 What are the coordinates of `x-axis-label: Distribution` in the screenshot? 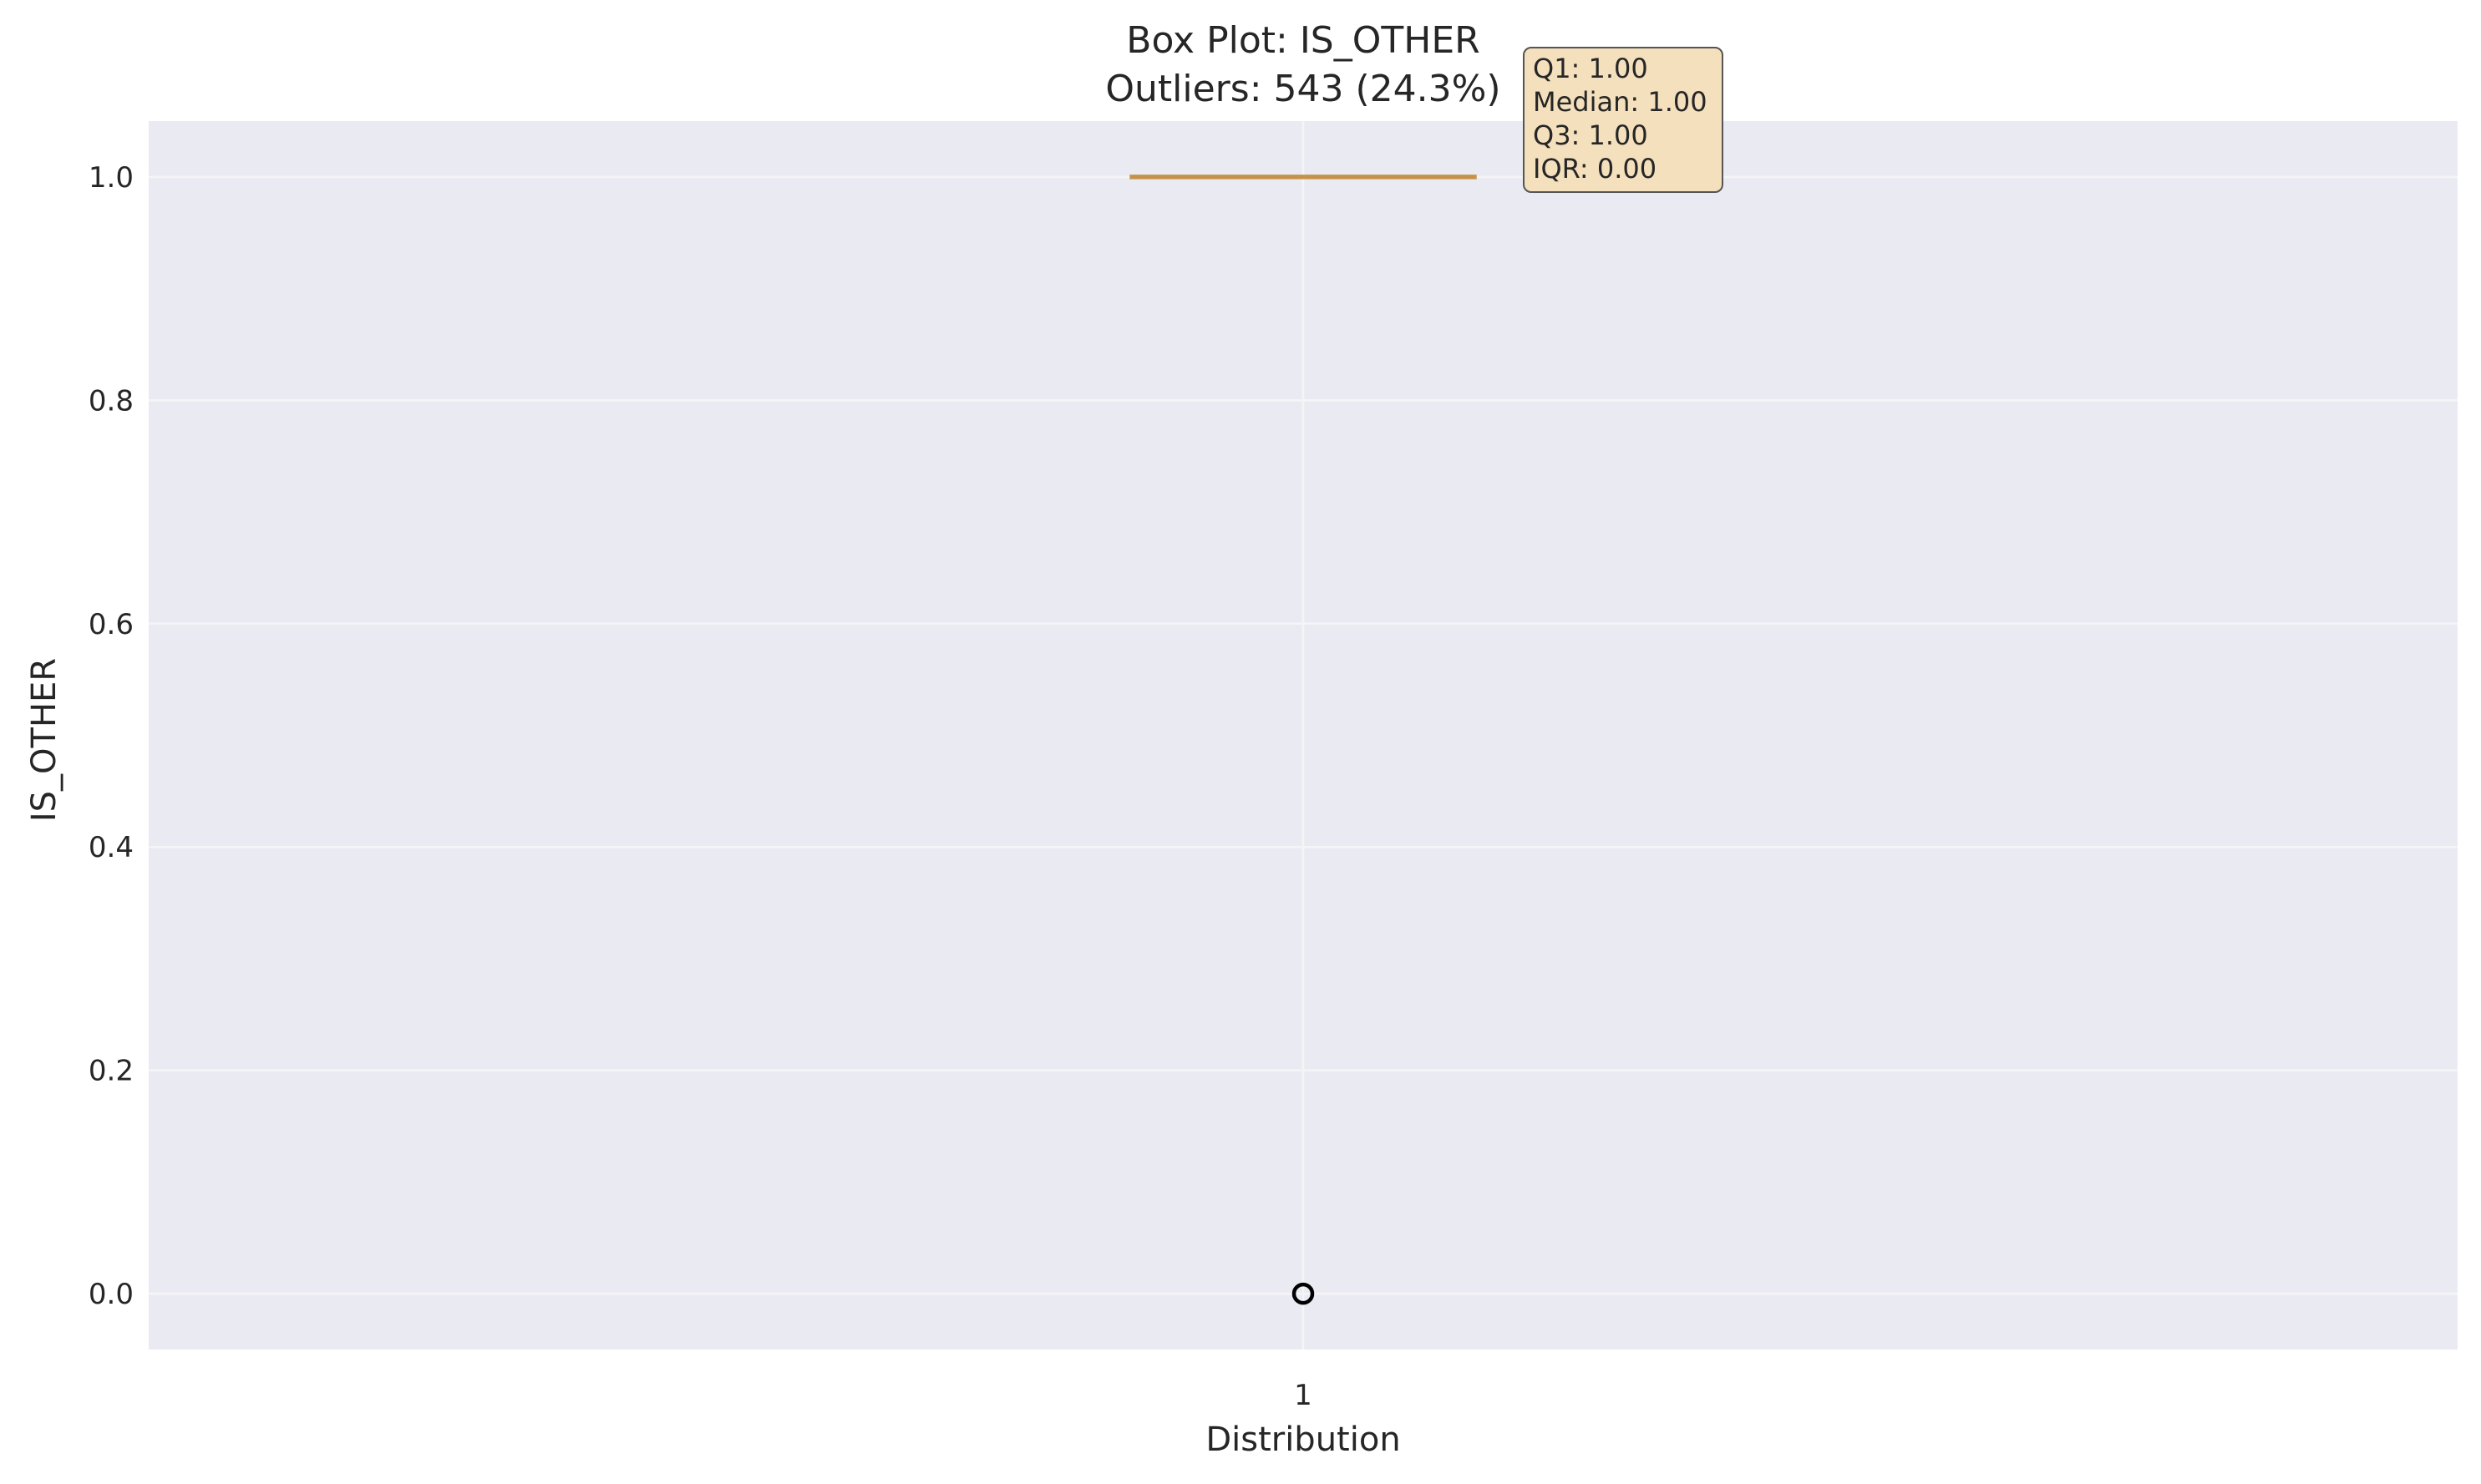 It's located at (1302, 1440).